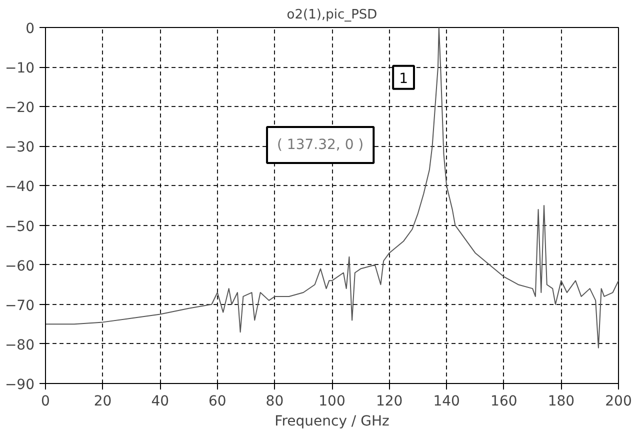 The image size is (633, 432). I want to click on x-tick-label: 40, so click(160, 402).